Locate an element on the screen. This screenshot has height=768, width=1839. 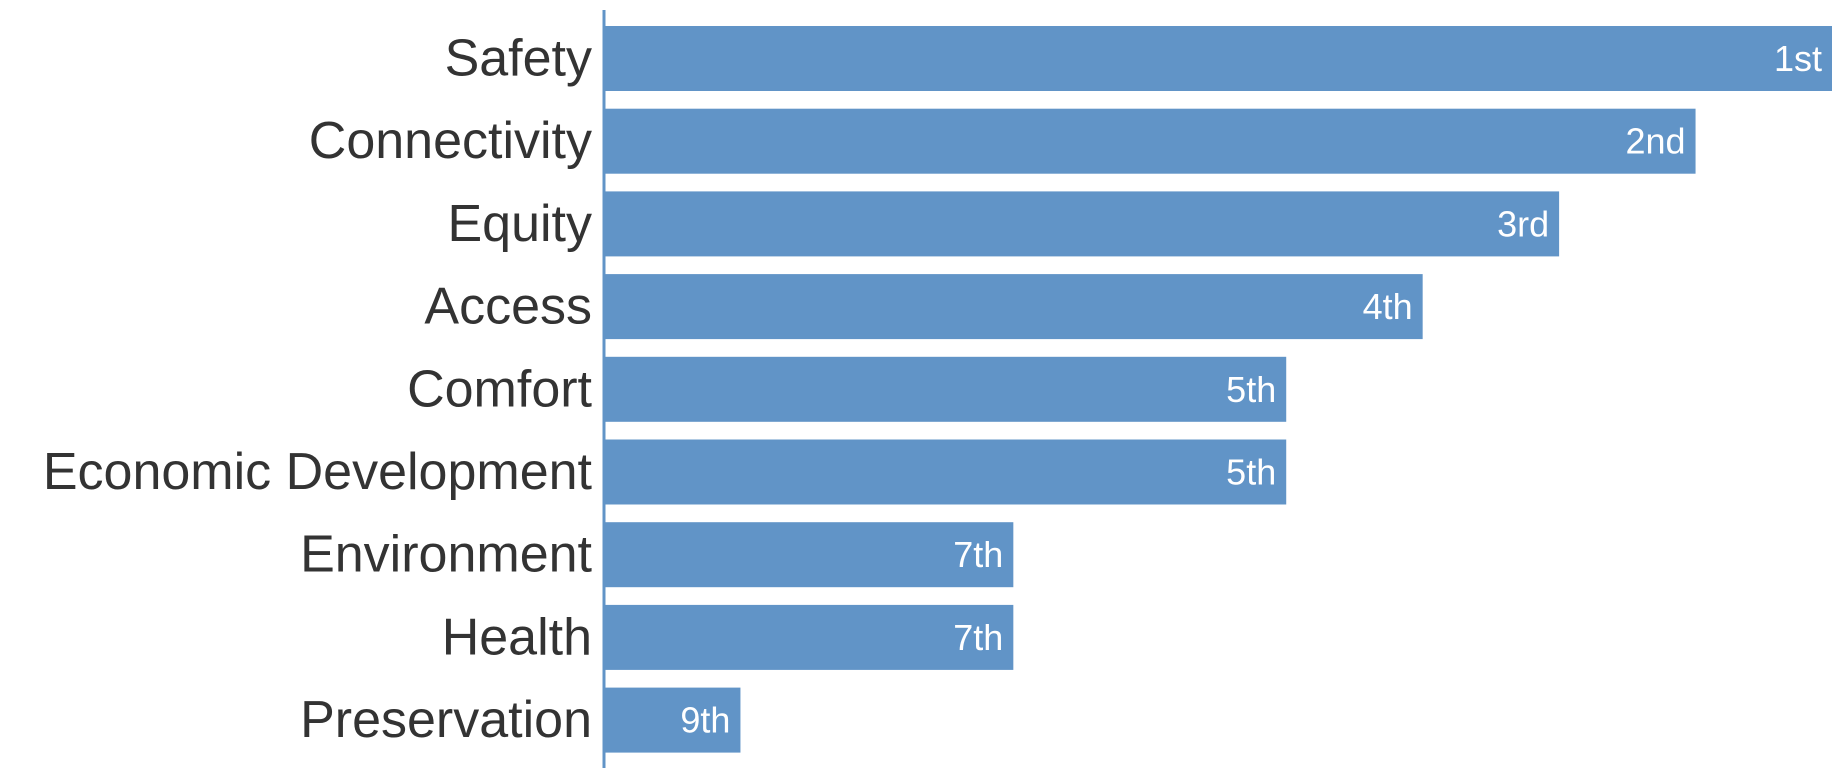
bar-access is located at coordinates (1013, 307).